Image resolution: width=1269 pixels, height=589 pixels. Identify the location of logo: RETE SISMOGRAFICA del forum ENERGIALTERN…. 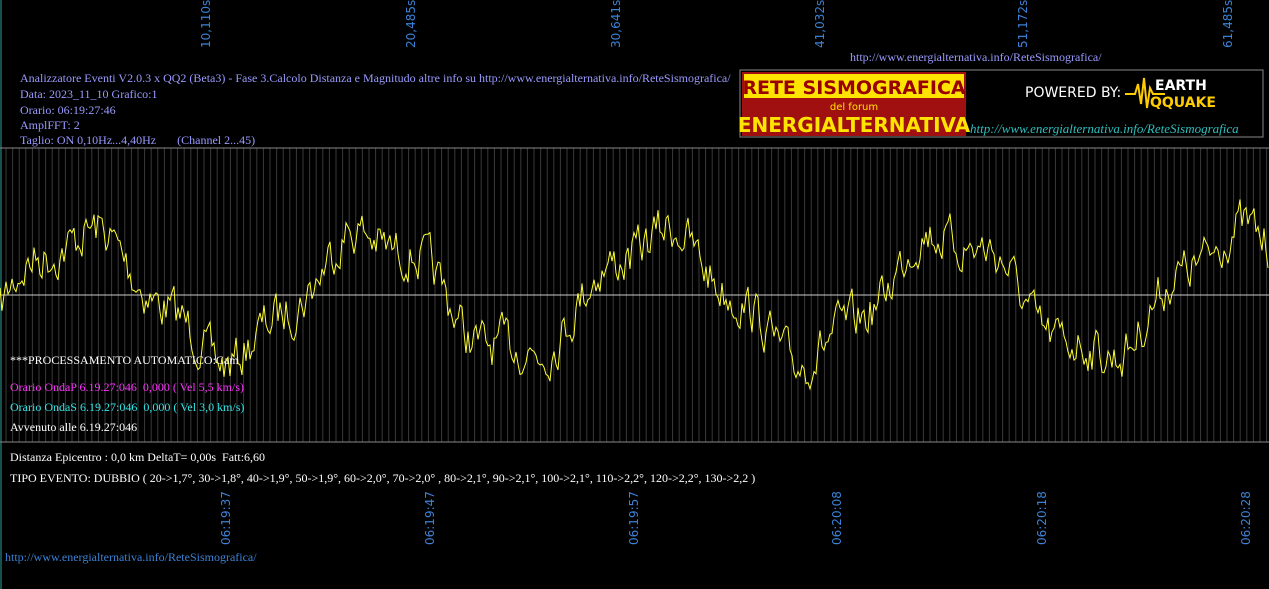
(1001, 103).